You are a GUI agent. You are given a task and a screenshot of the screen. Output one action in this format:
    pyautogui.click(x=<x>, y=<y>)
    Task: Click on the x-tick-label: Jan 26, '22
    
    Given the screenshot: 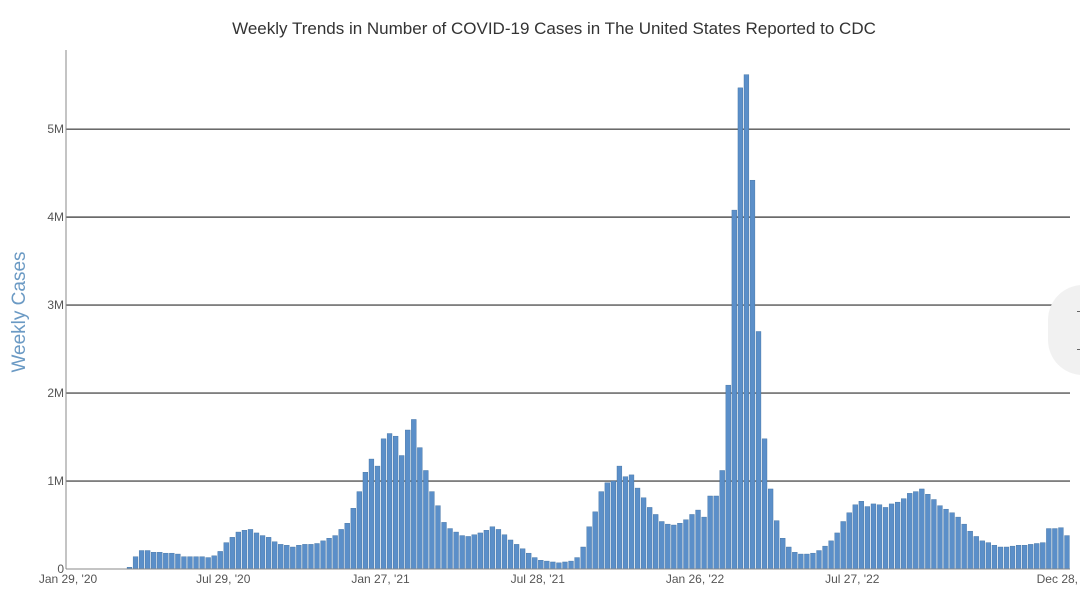 What is the action you would take?
    pyautogui.click(x=695, y=579)
    